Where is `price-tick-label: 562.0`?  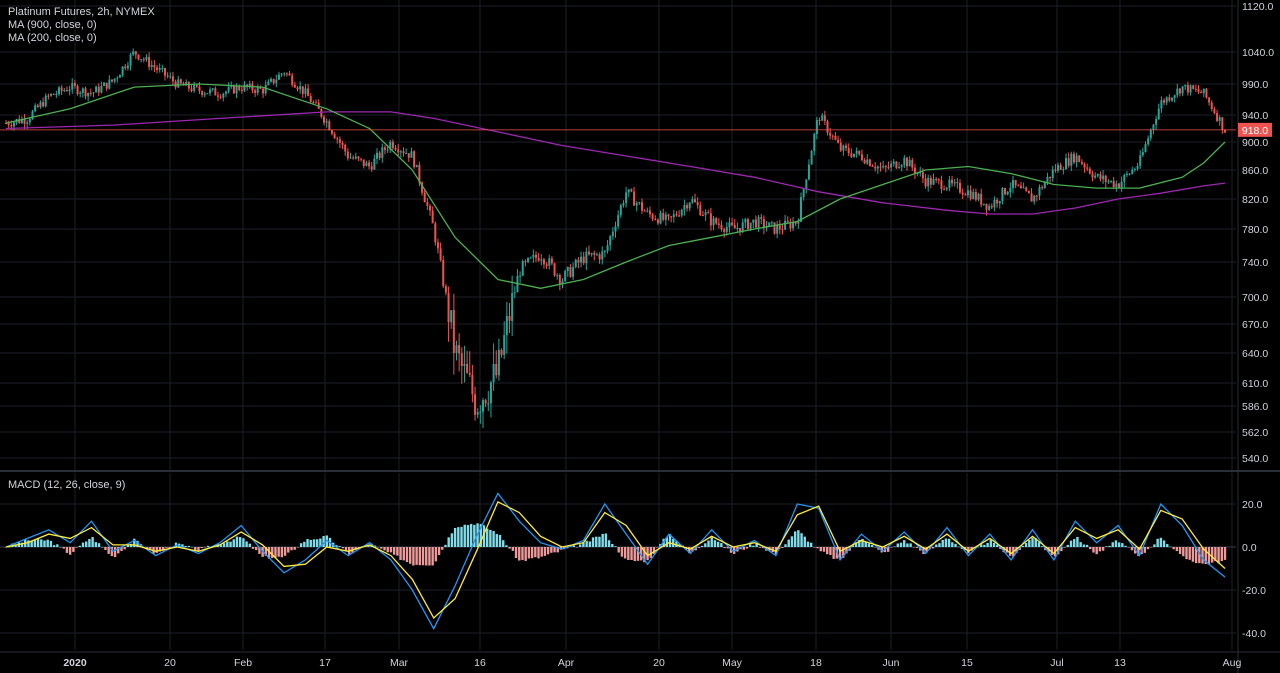
price-tick-label: 562.0 is located at coordinates (1255, 433).